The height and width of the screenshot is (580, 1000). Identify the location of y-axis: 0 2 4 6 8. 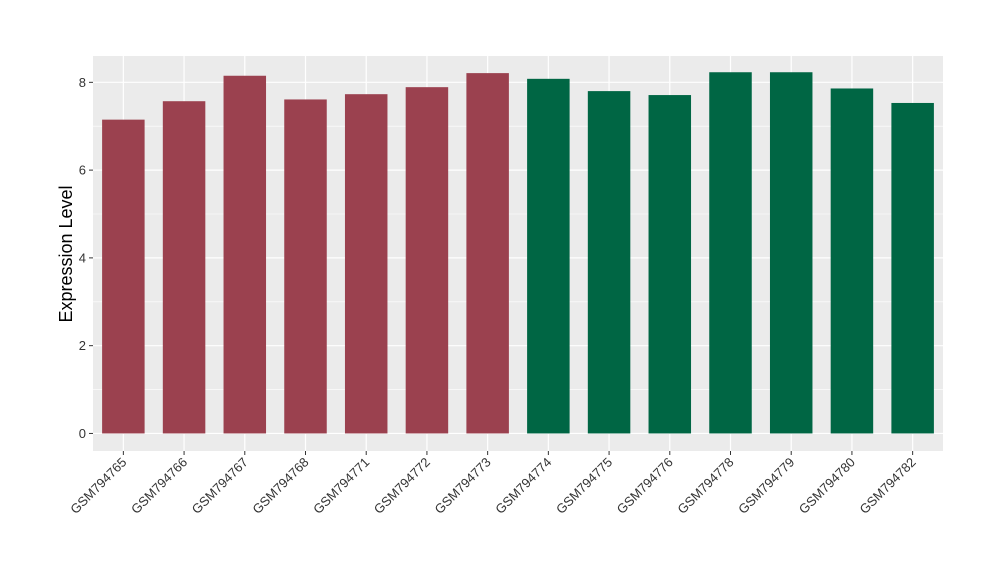
(86, 258).